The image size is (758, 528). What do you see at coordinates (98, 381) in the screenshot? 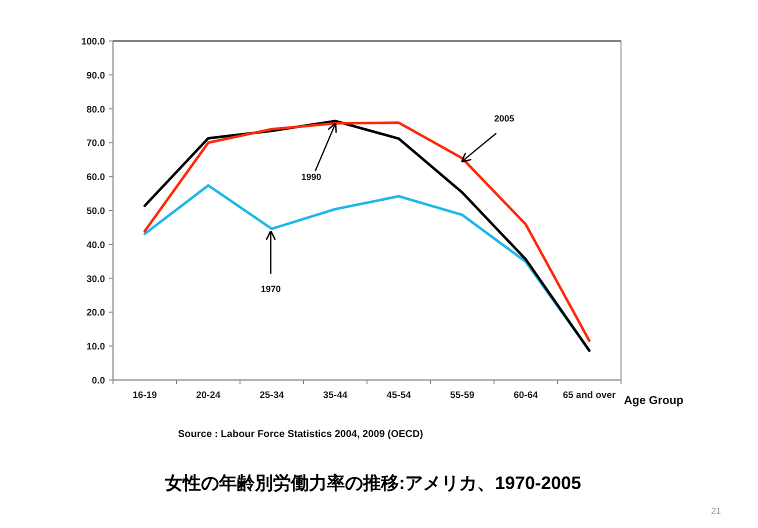
I see `y-tick-label: 0.0` at bounding box center [98, 381].